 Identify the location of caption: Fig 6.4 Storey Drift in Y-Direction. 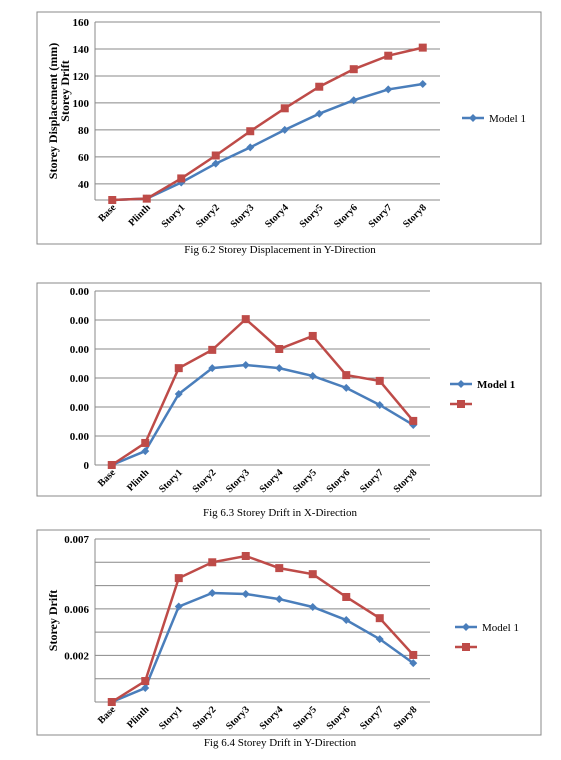
(280, 743).